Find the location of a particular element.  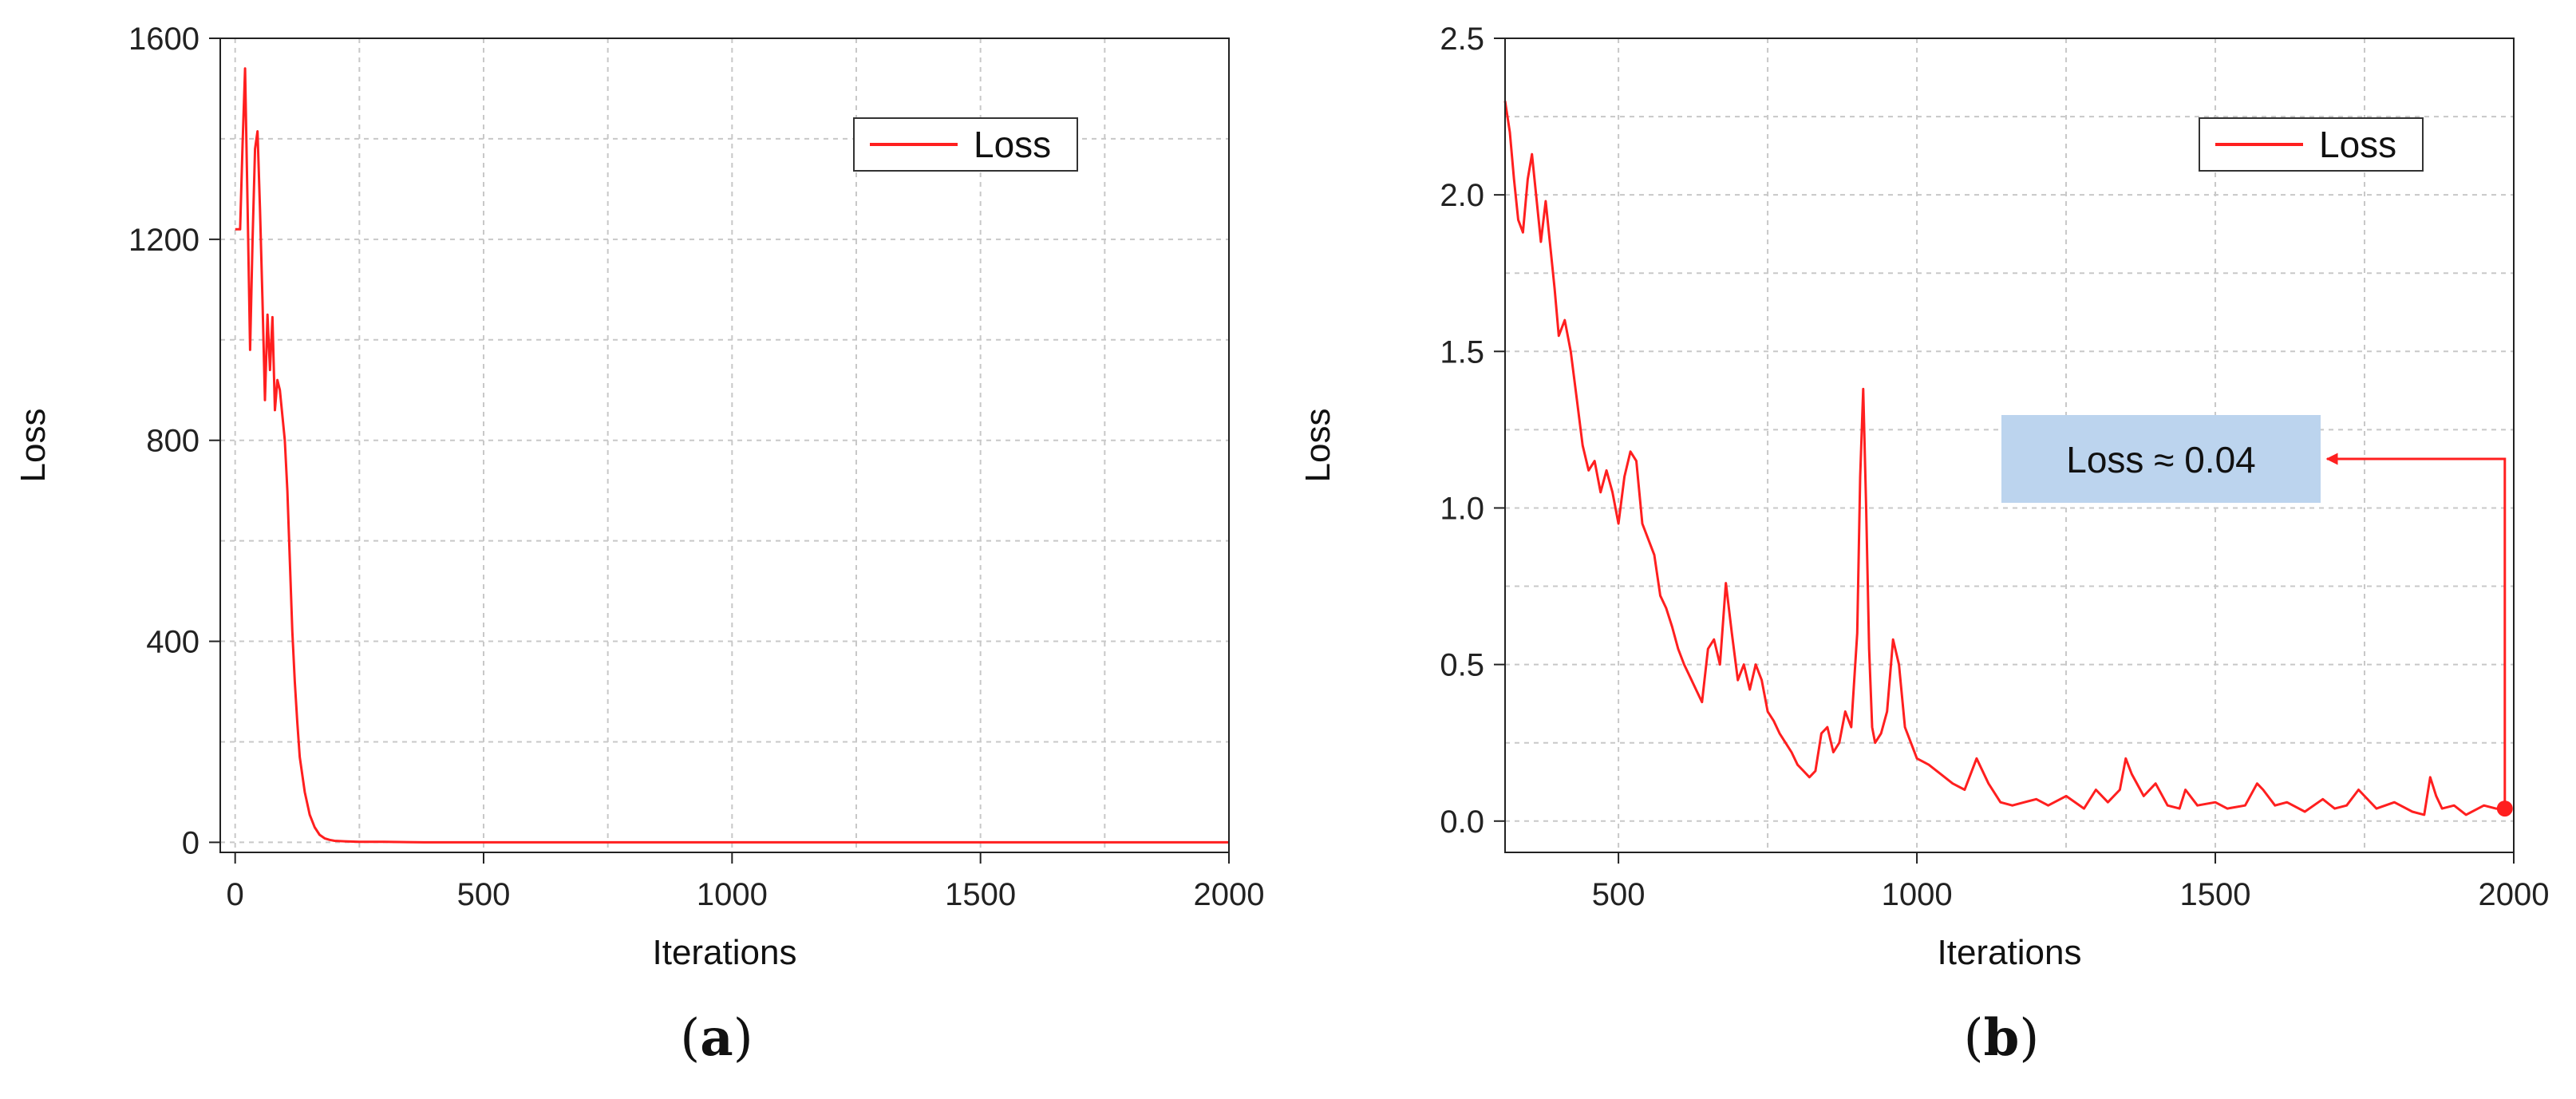

panel-b-legend: Loss is located at coordinates (2311, 144).